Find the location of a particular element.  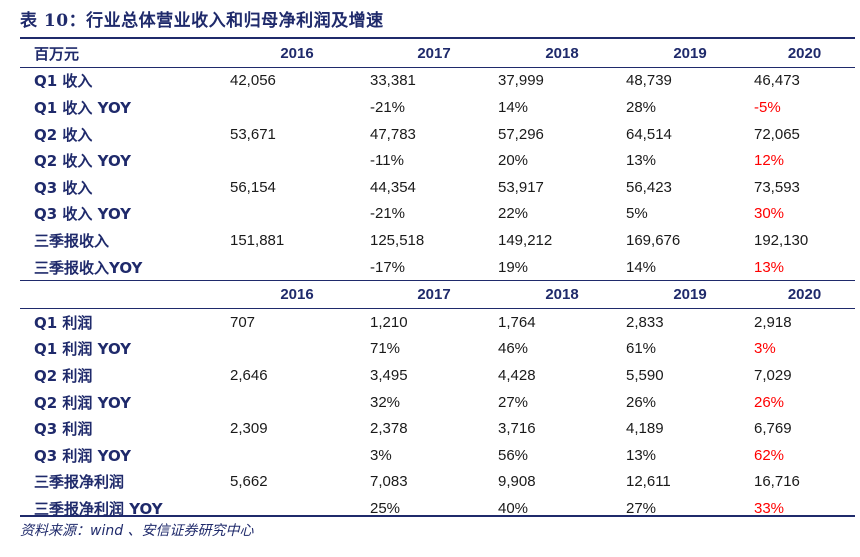

year-header: 2017 is located at coordinates (434, 54).